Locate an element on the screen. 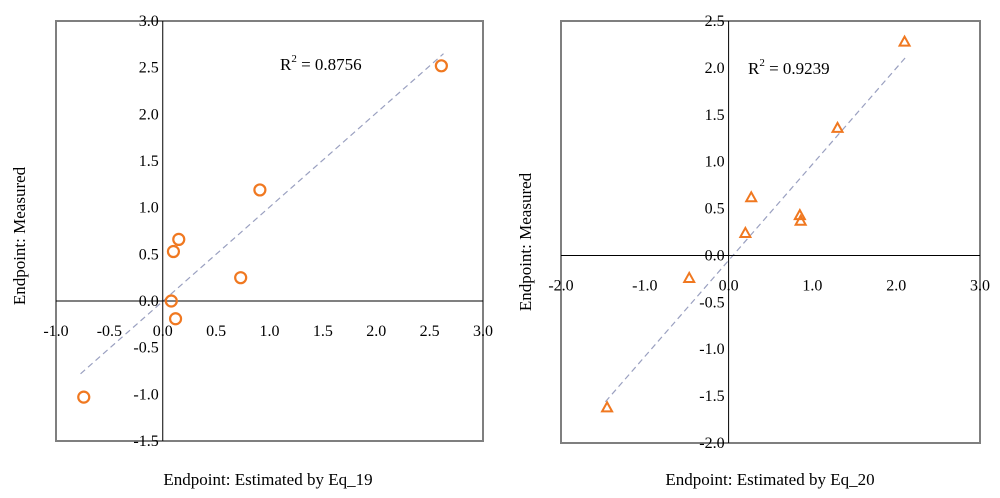 The width and height of the screenshot is (1000, 498). x-tick-labels: -1.0 -0.5 0.0 0.5 1.0 1.5 2.0 2.5 3.0 is located at coordinates (268, 331).